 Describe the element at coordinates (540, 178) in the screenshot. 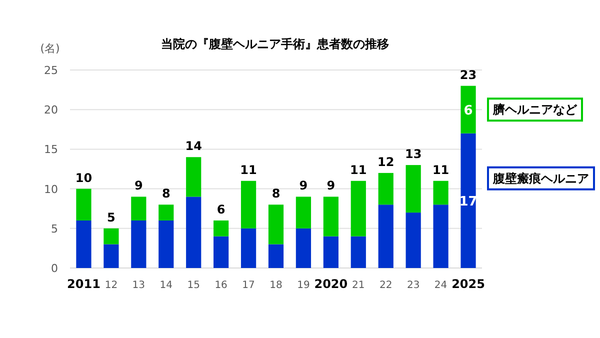

I see `series-label: 腹壁瘢痕ヘルニア` at that location.